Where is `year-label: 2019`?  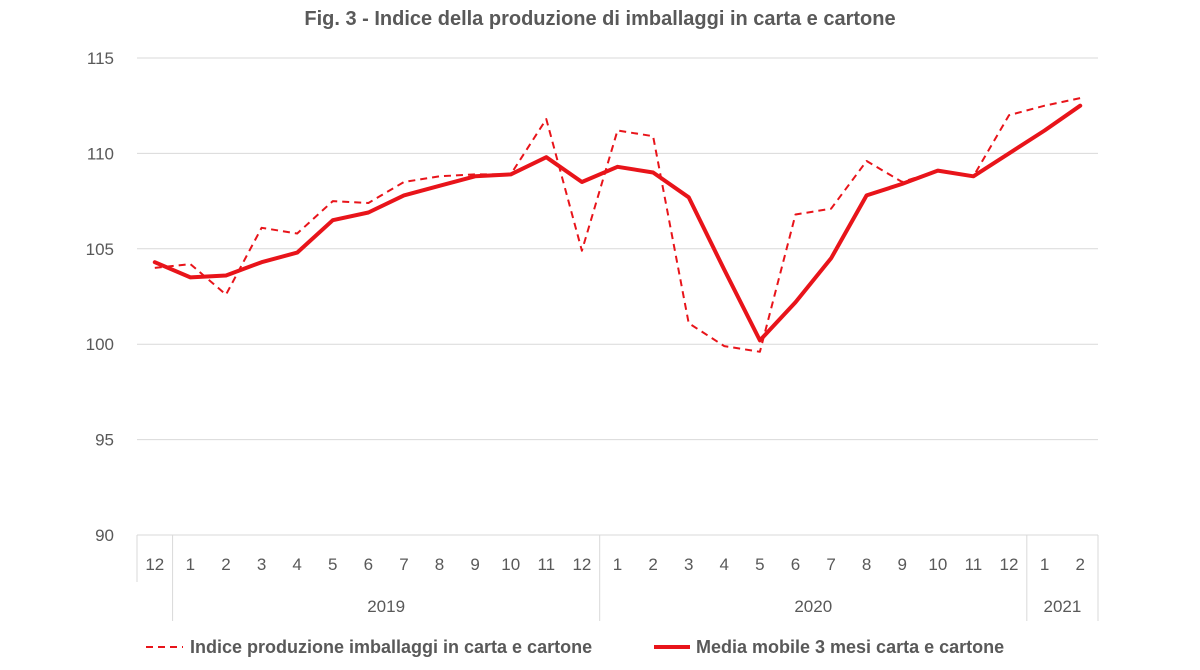
year-label: 2019 is located at coordinates (386, 606).